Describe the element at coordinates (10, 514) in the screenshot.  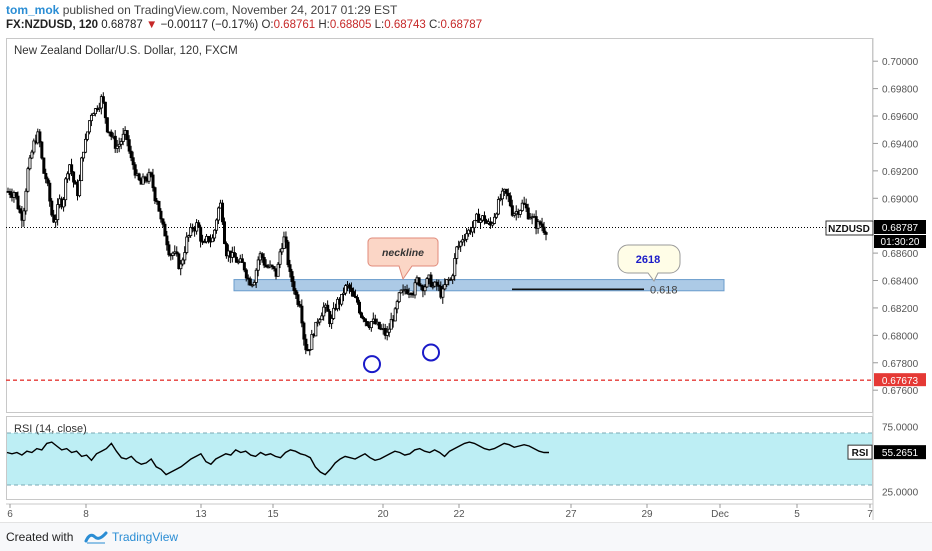
I see `time-tick-label: 6` at that location.